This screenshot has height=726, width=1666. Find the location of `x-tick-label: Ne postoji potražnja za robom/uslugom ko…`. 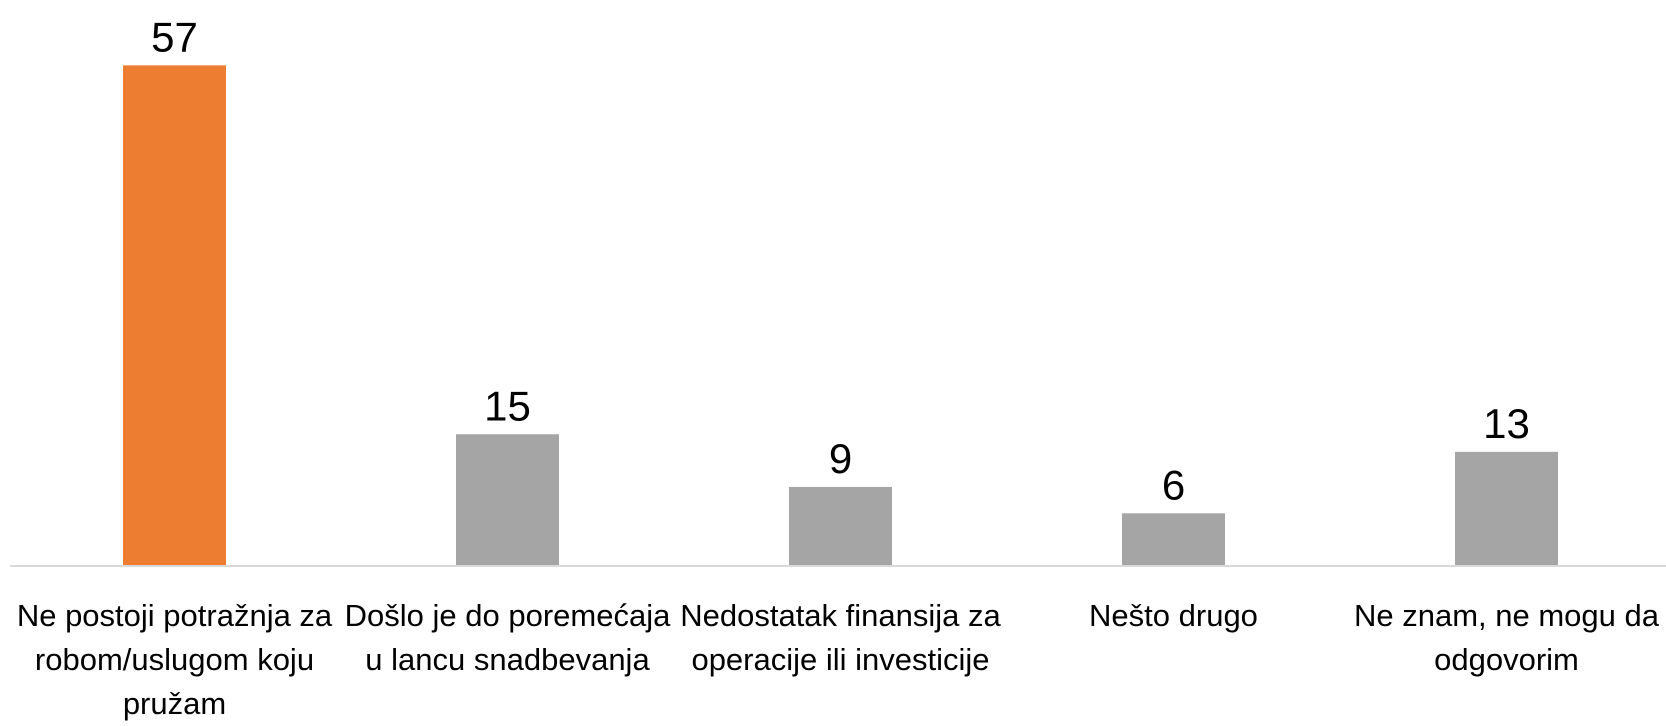

x-tick-label: Ne postoji potražnja za robom/uslugom ko… is located at coordinates (174, 659).